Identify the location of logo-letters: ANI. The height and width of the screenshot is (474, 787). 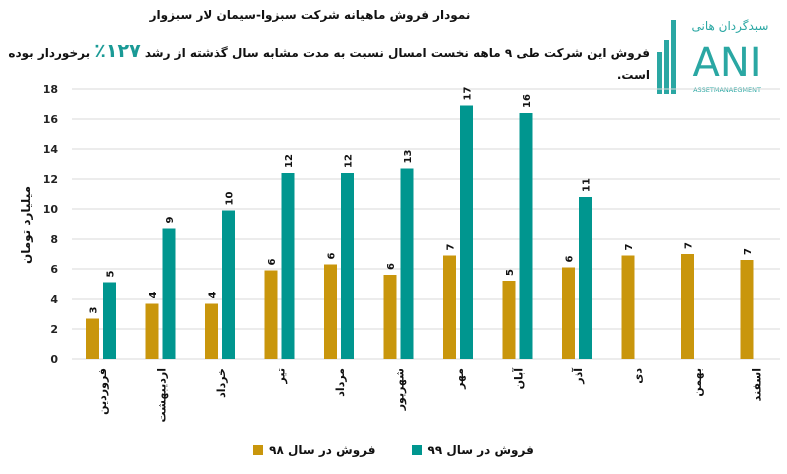
(726, 63).